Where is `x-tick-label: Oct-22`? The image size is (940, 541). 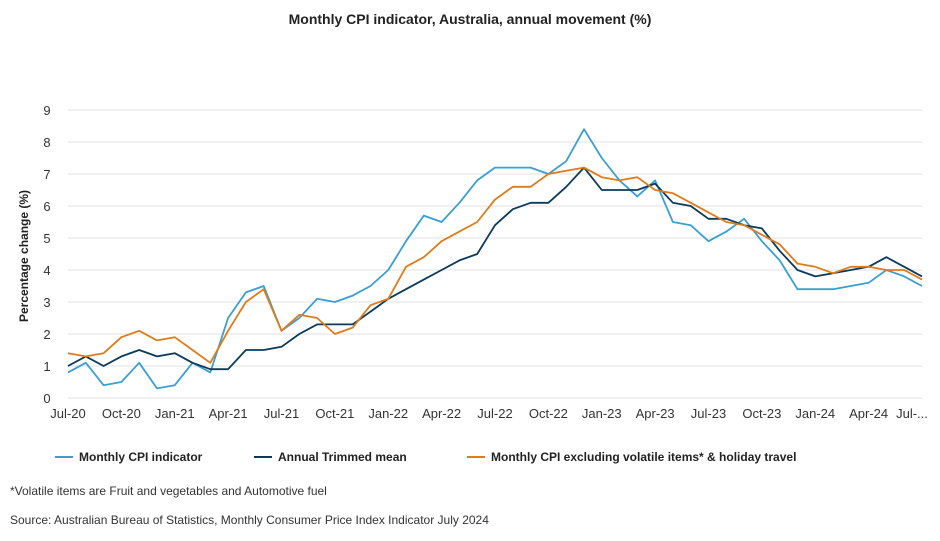
x-tick-label: Oct-22 is located at coordinates (548, 413).